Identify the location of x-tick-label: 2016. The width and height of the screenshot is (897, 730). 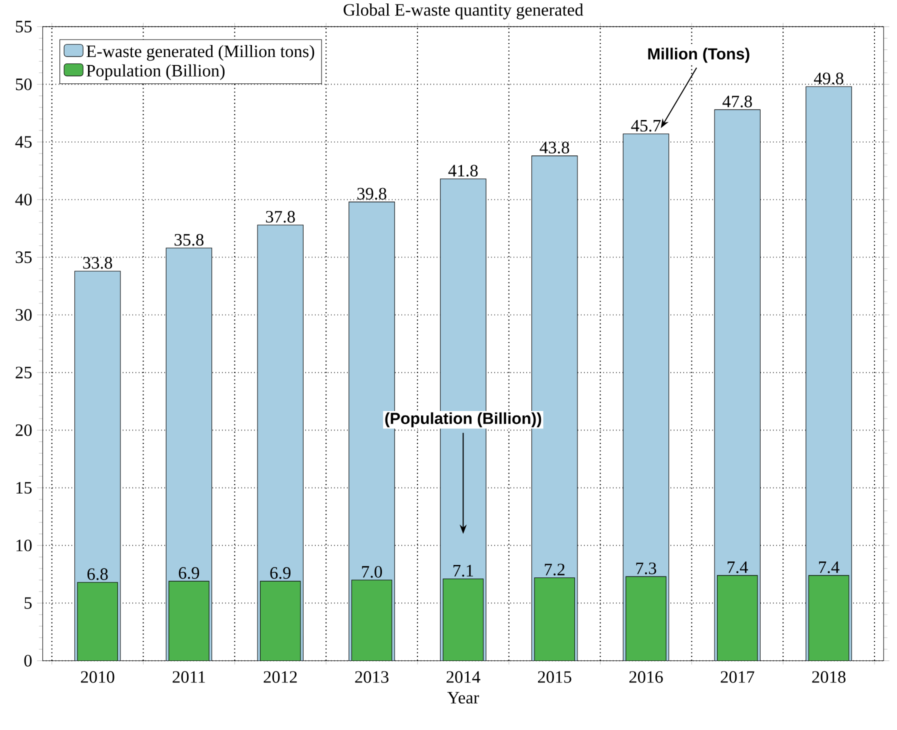
(646, 677).